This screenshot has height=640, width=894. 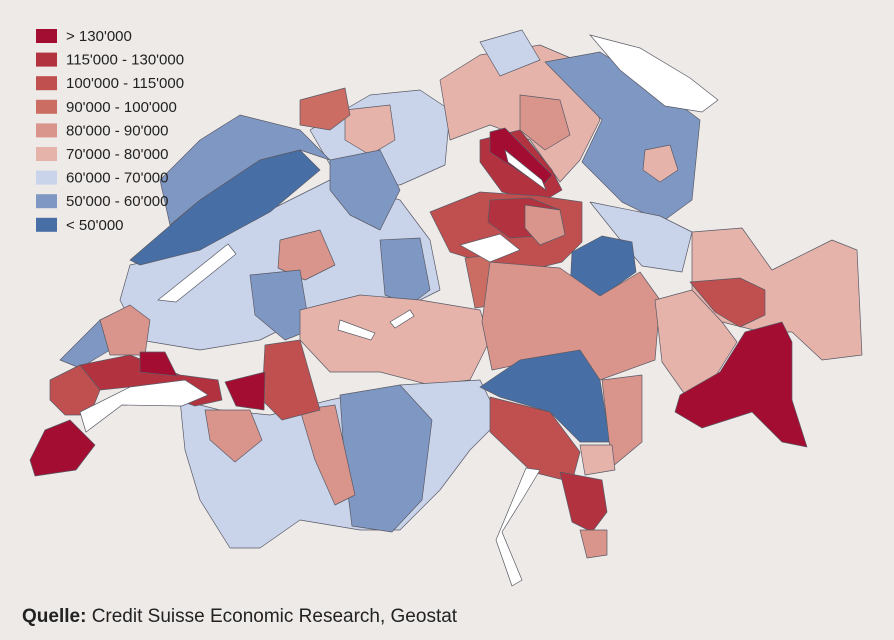 I want to click on legend-label: 50'000 - 60'000, so click(x=117, y=201).